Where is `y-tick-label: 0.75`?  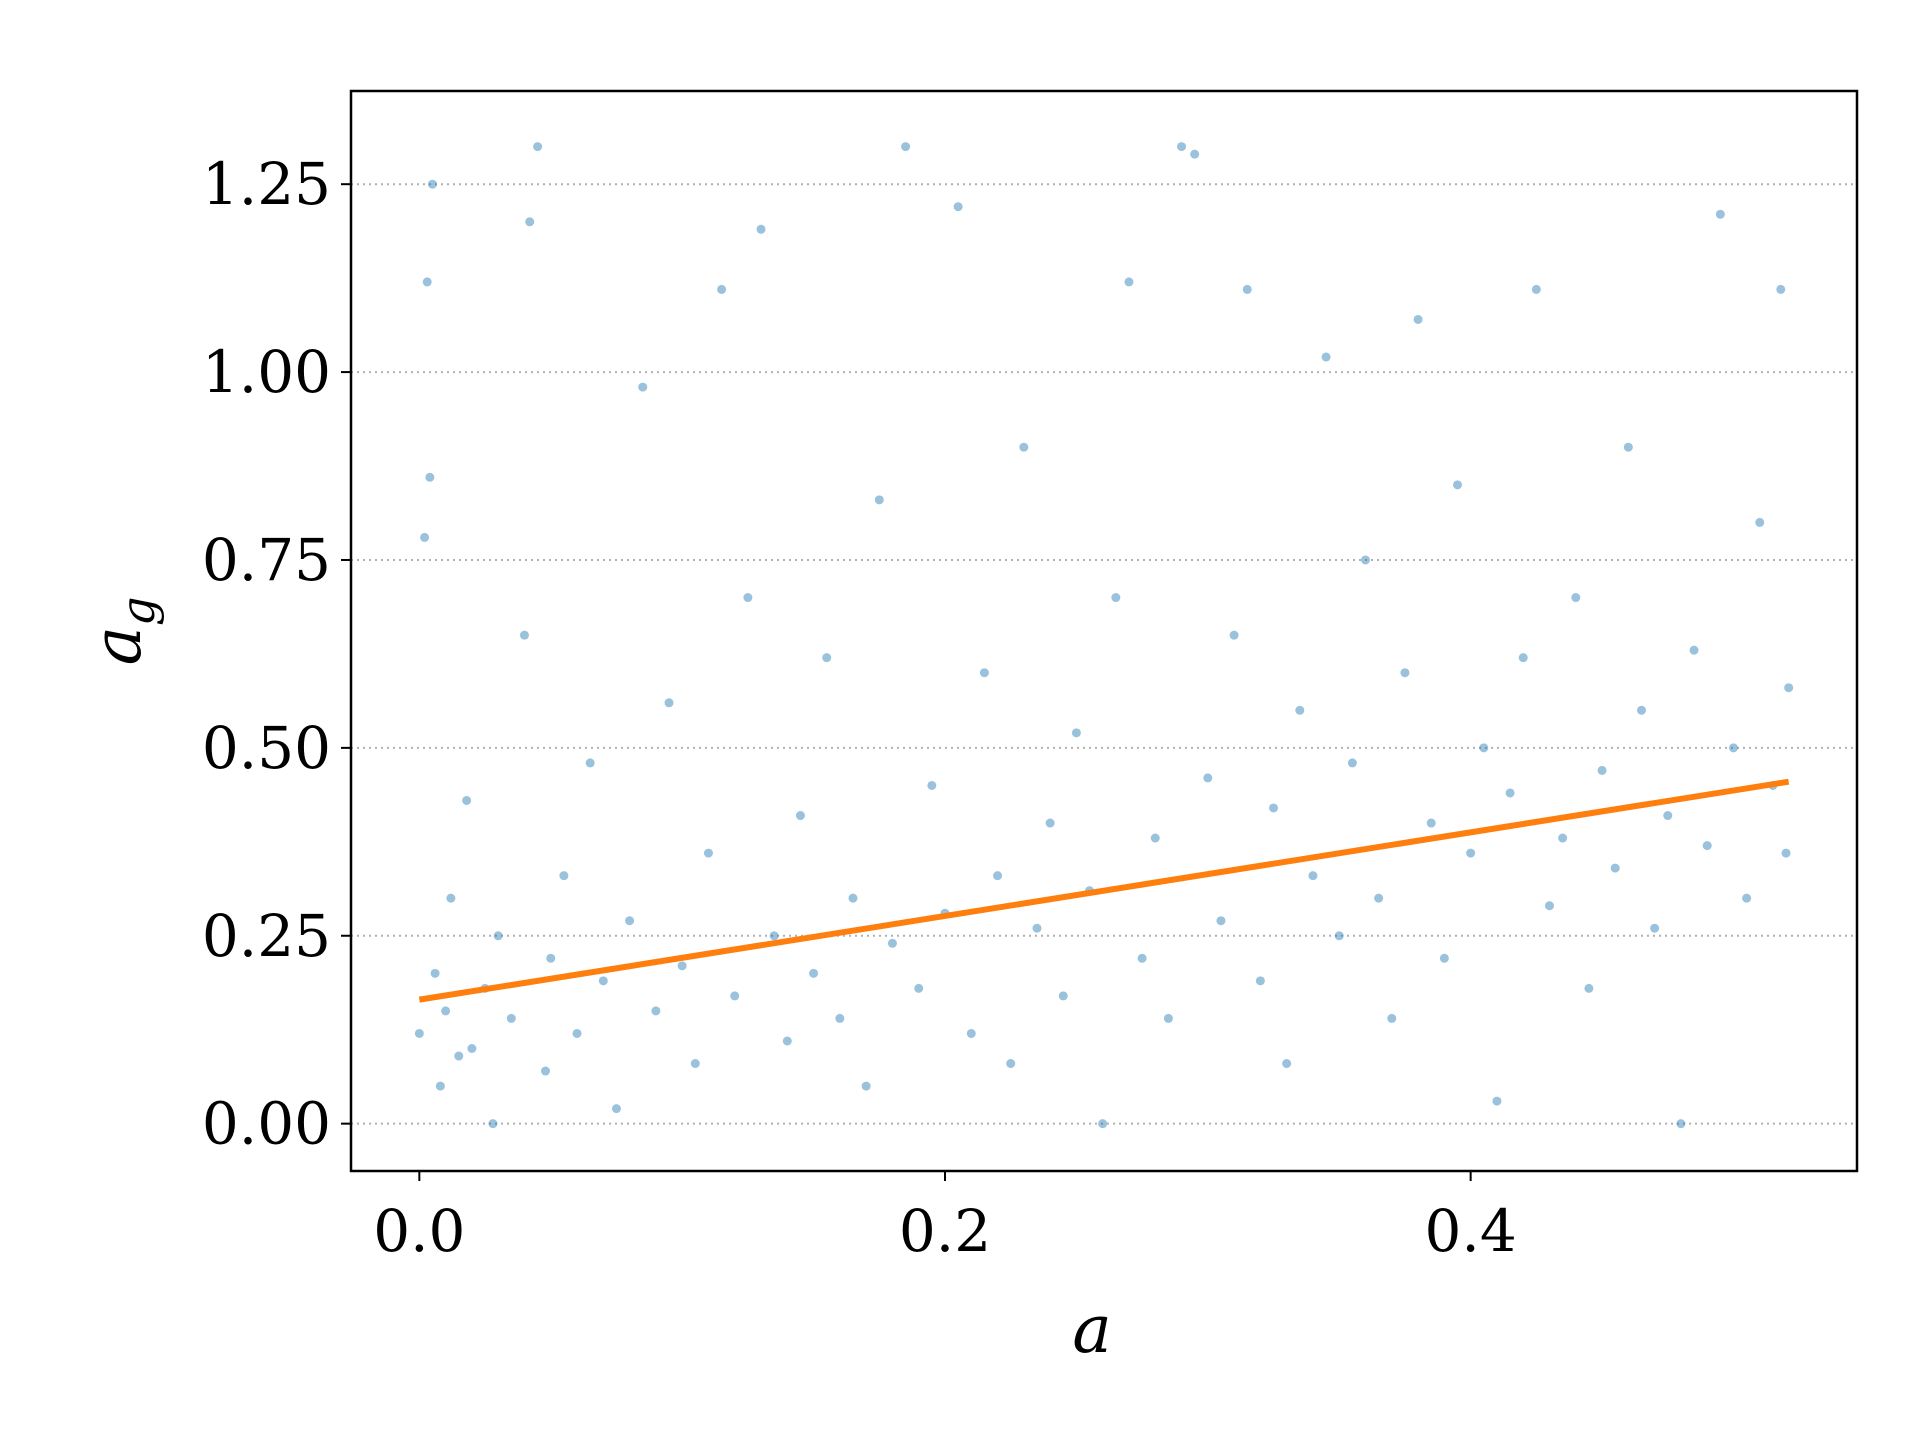 y-tick-label: 0.75 is located at coordinates (266, 560).